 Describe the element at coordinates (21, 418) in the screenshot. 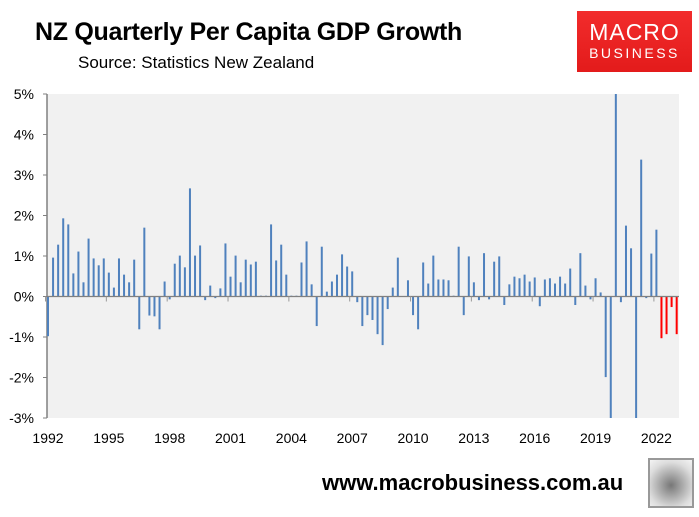

I see `y-tick-label: -3%` at that location.